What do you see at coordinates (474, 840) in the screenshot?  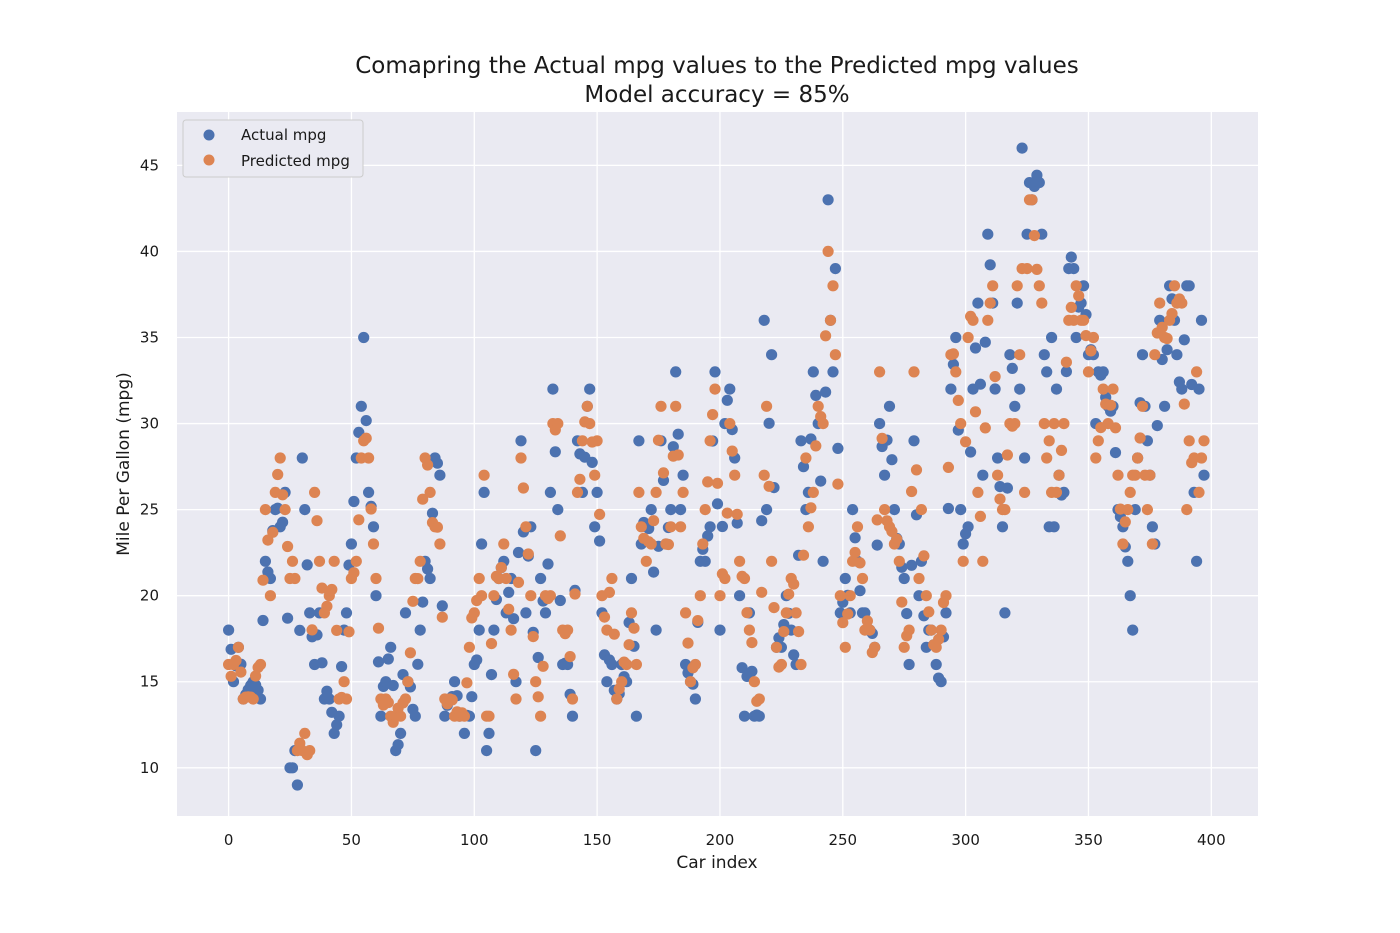 I see `x-tick-label: 100` at bounding box center [474, 840].